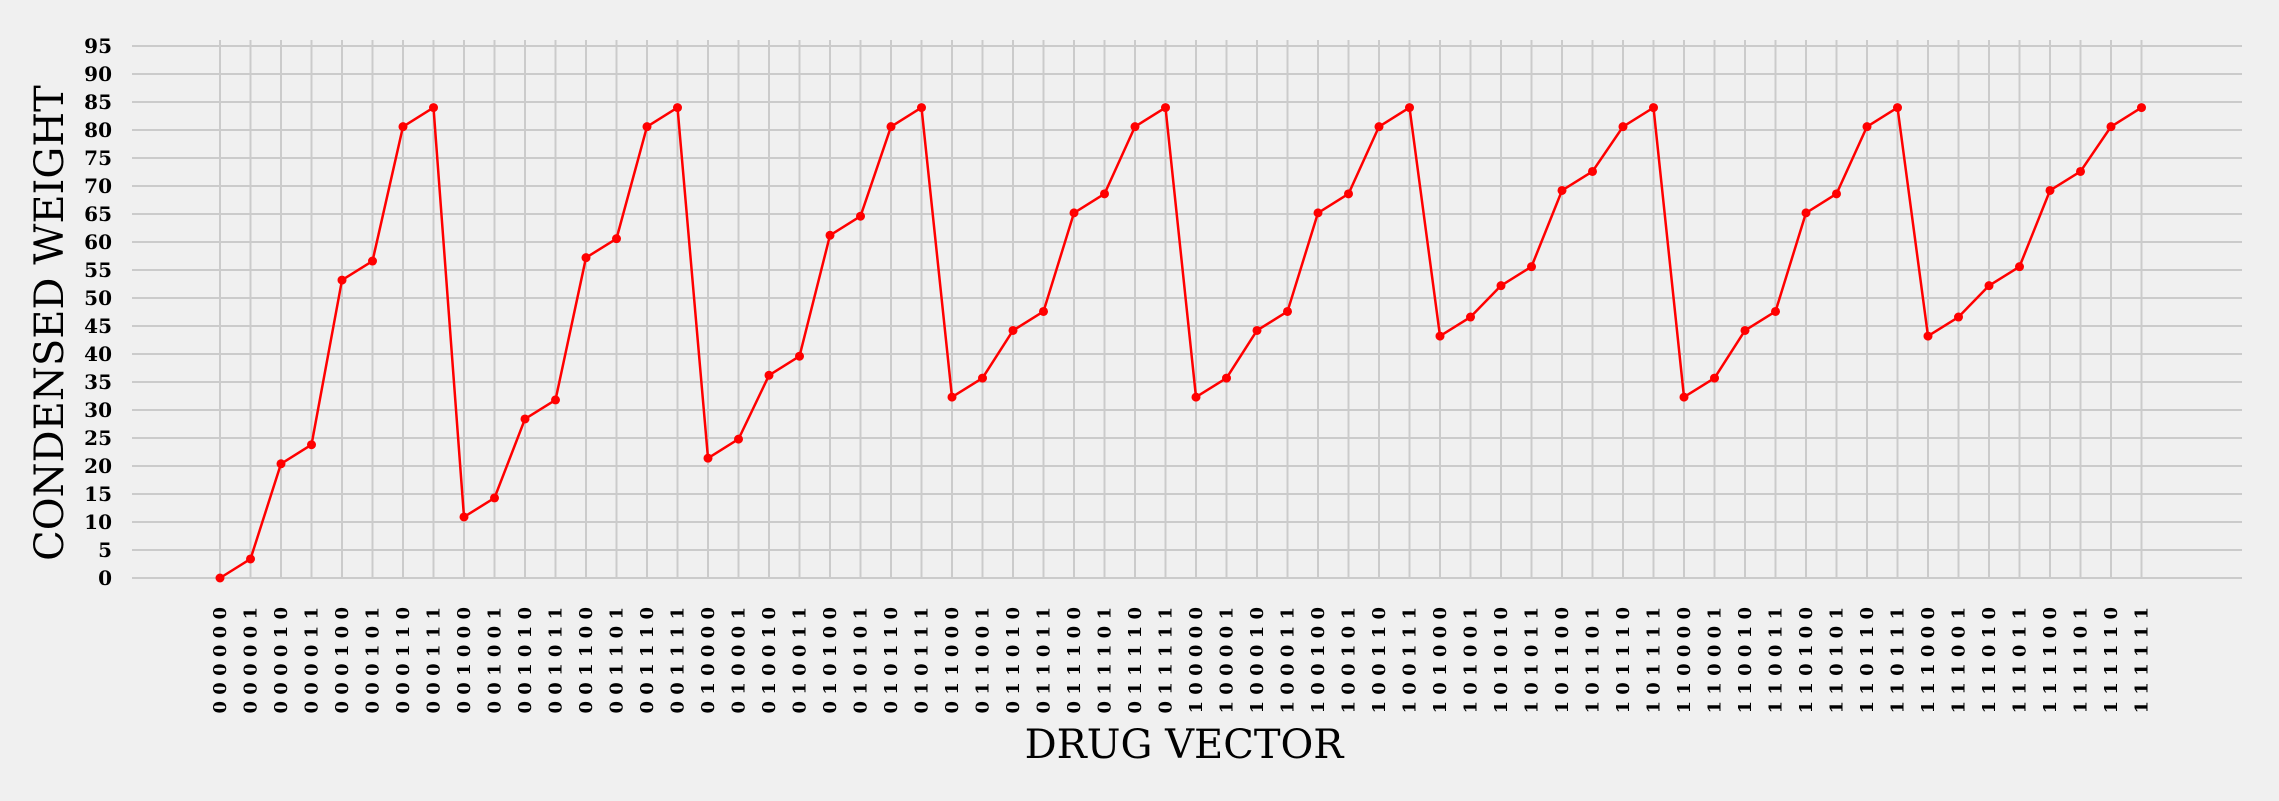  What do you see at coordinates (373, 660) in the screenshot?
I see `x-tick-label: 0 0 0 1 0 1` at bounding box center [373, 660].